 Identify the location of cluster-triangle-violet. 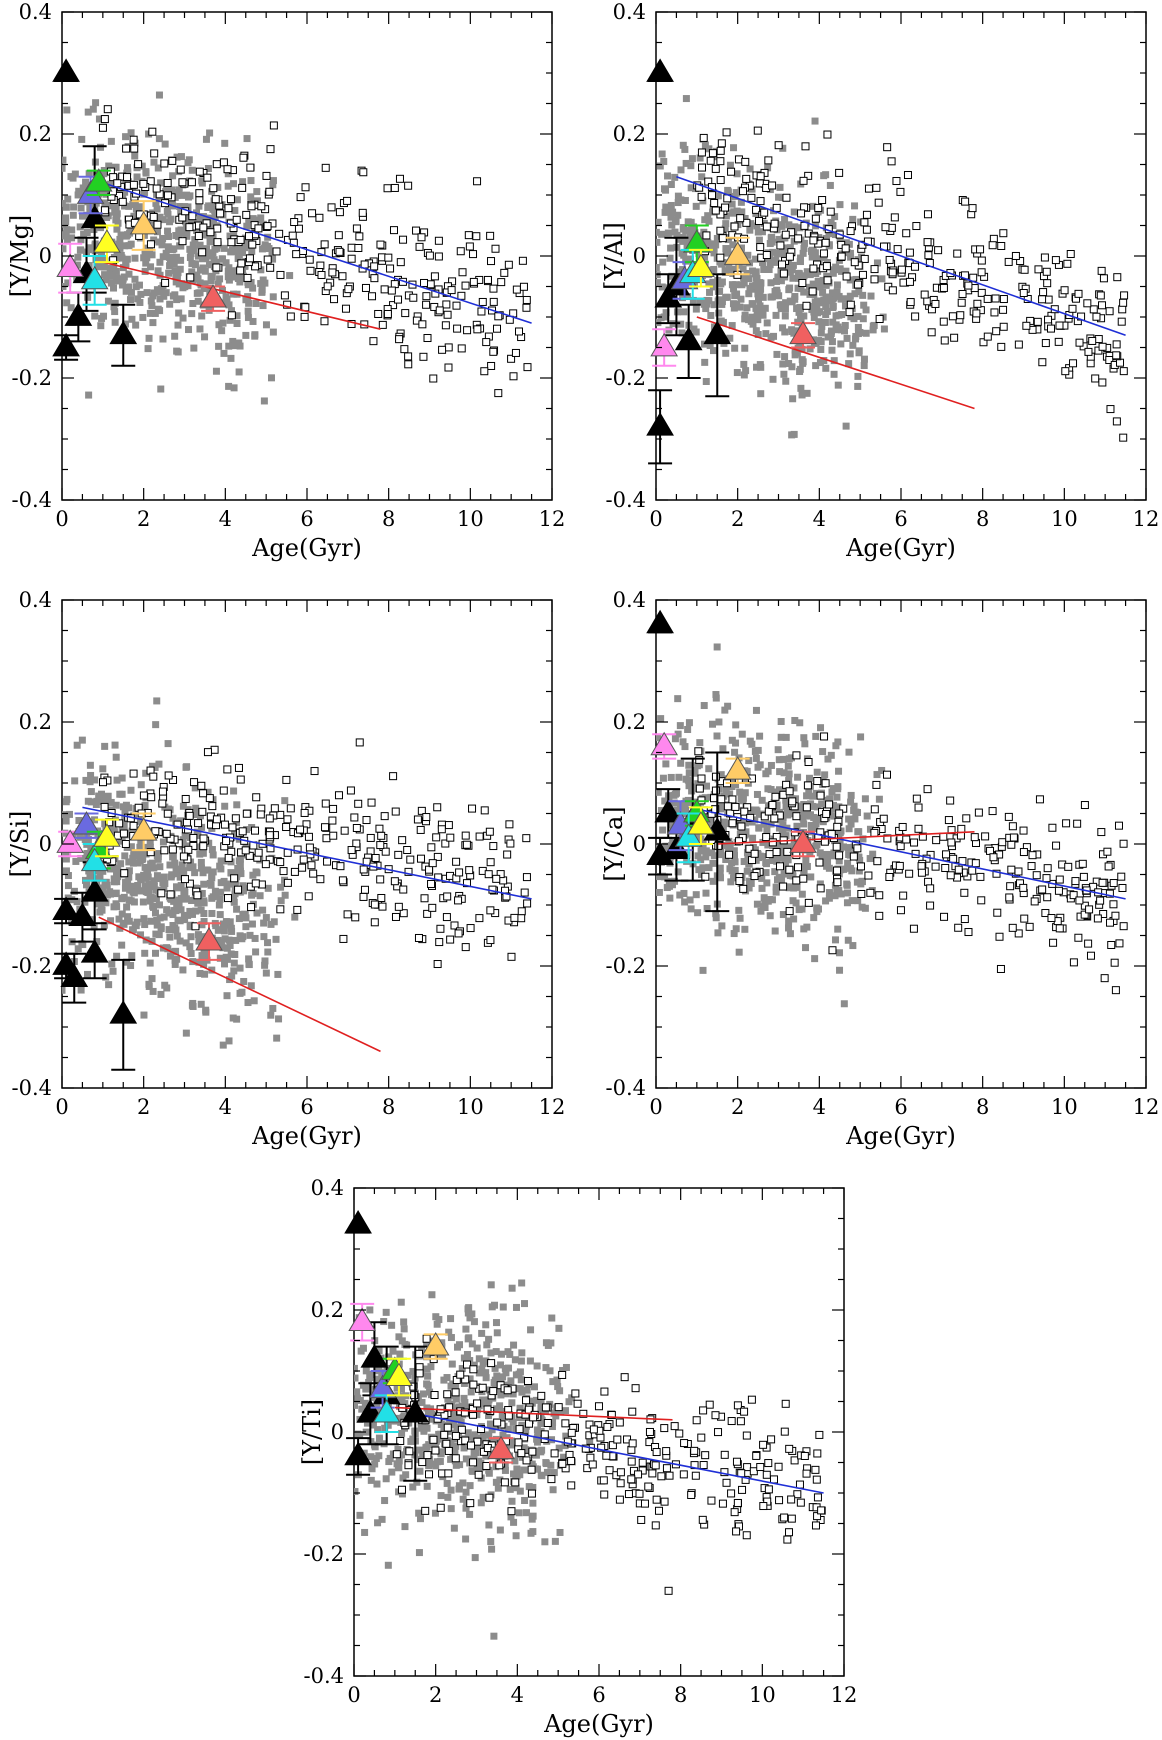
(70, 265).